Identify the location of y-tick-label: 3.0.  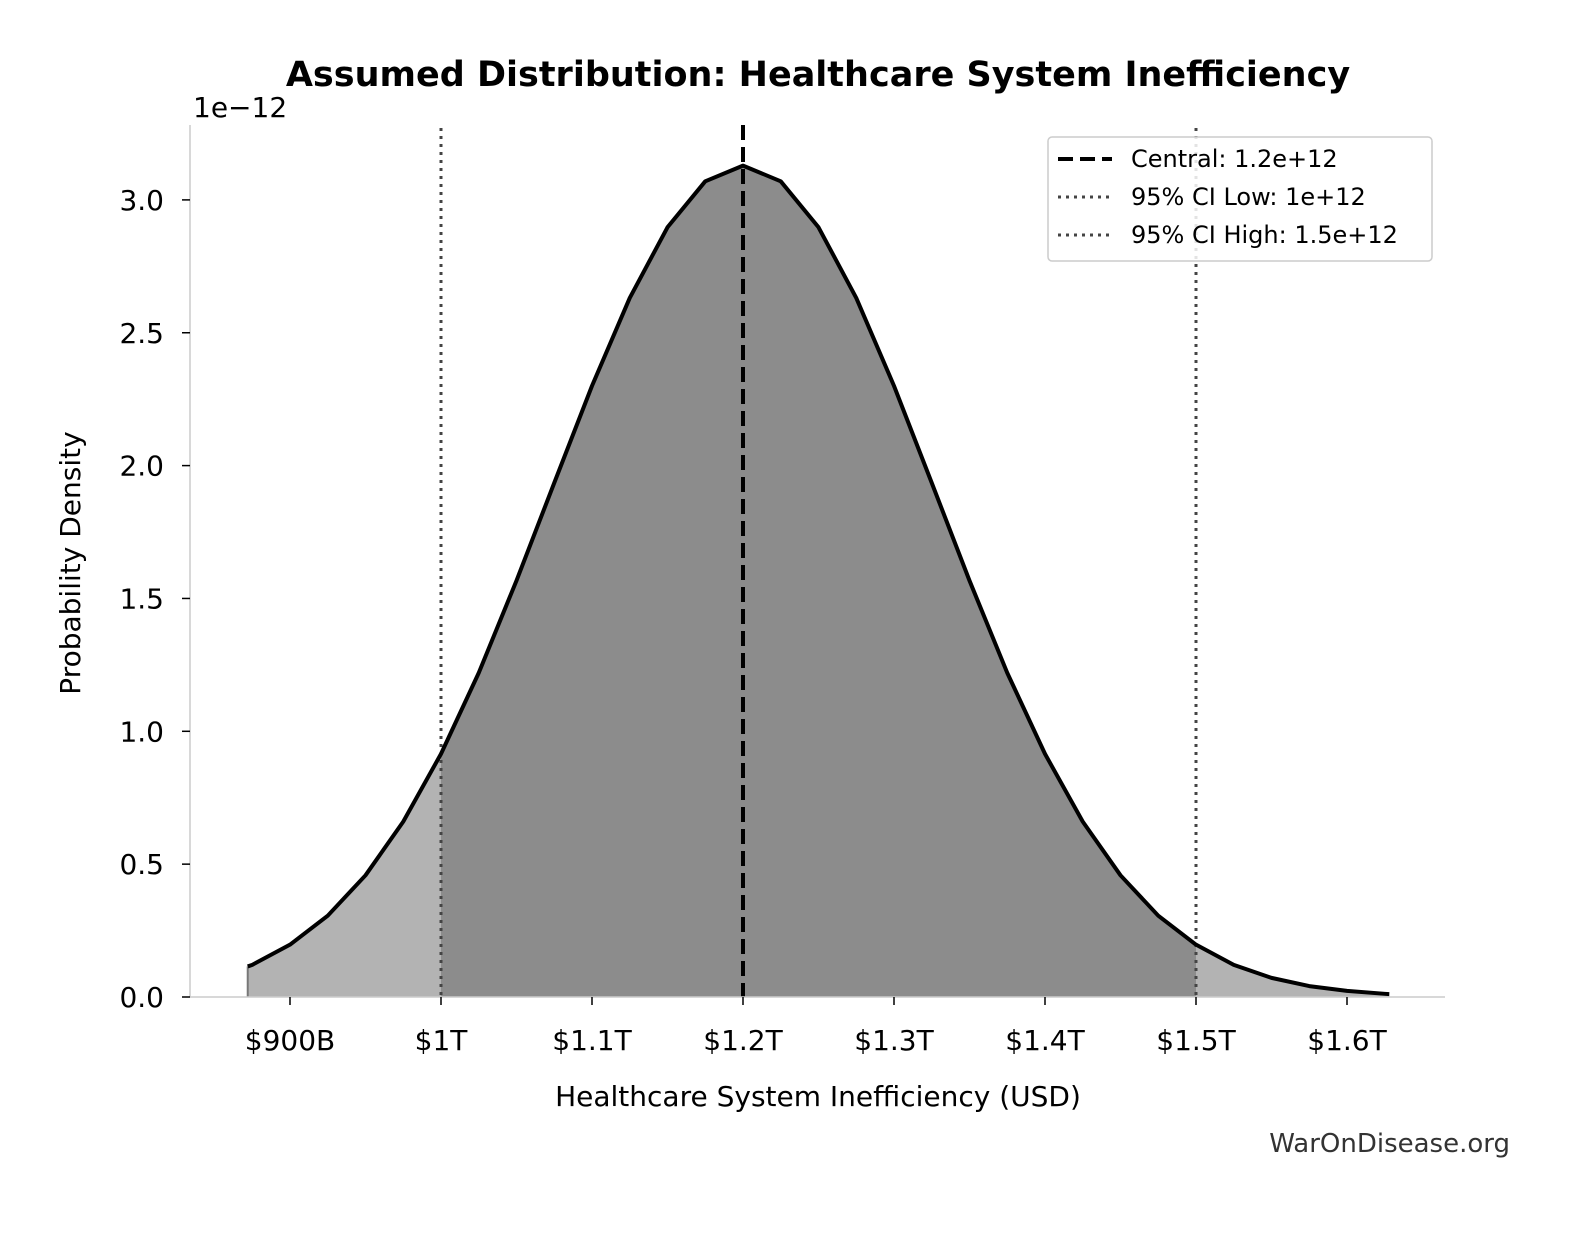
(141, 200).